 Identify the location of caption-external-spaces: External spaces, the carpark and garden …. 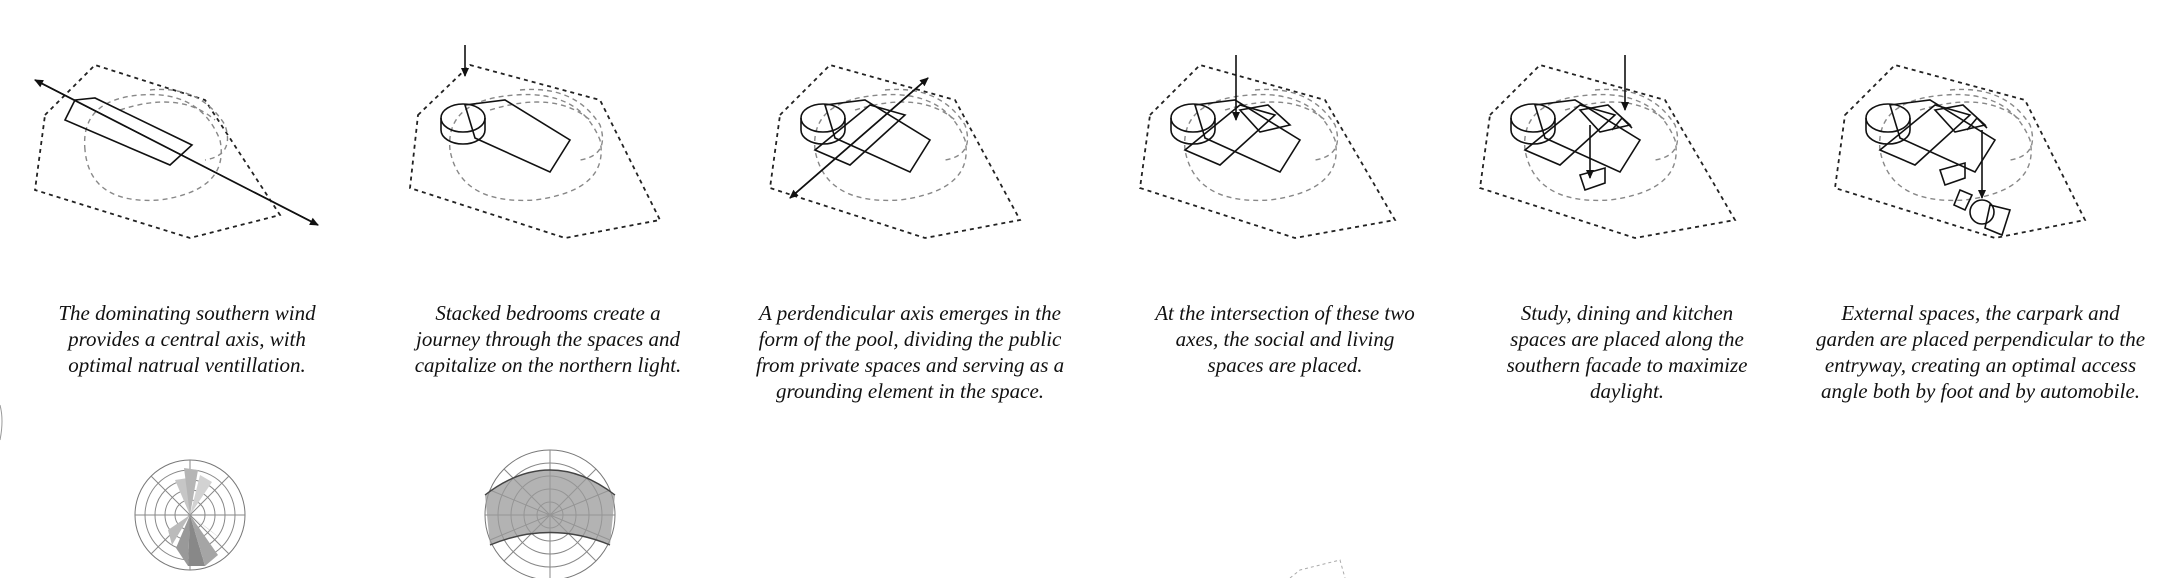
(1980, 352).